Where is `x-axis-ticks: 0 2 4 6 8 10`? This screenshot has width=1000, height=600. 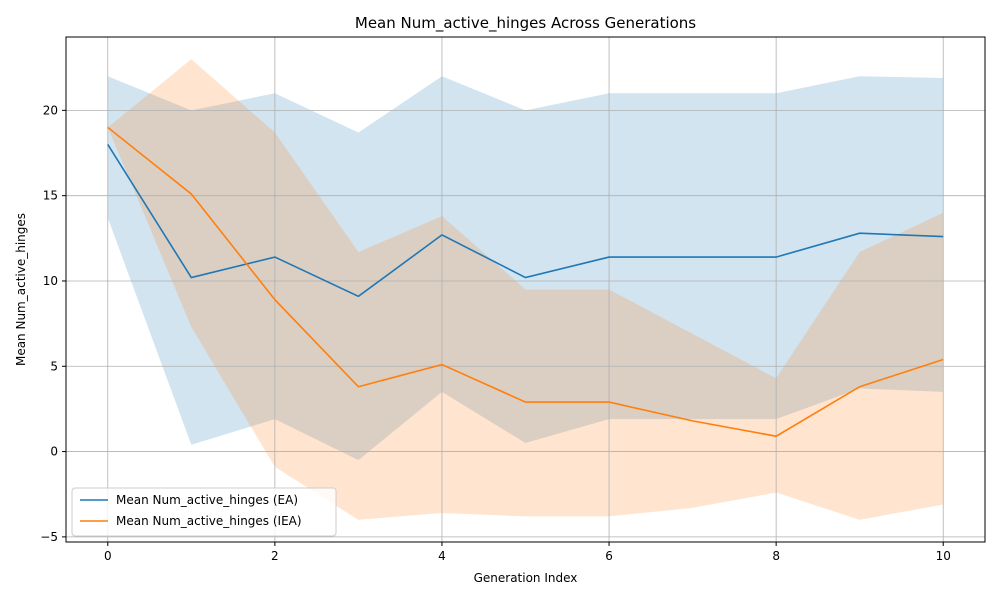
x-axis-ticks: 0 2 4 6 8 10 is located at coordinates (527, 552).